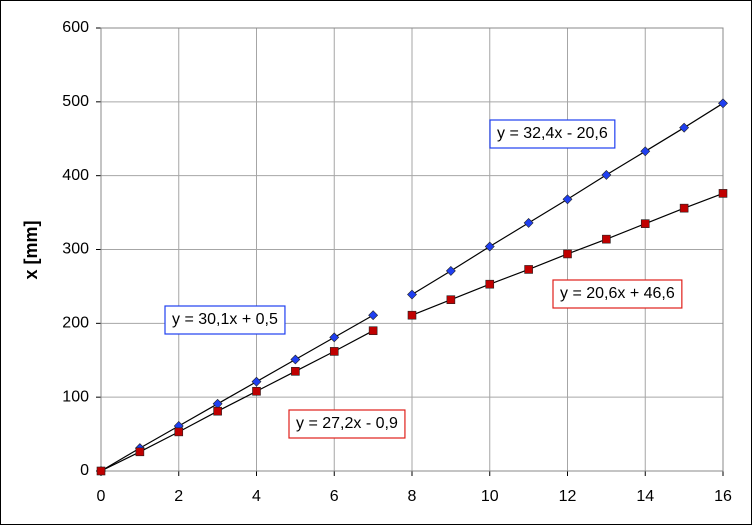 The image size is (752, 525). I want to click on x-tick-label: 10, so click(490, 496).